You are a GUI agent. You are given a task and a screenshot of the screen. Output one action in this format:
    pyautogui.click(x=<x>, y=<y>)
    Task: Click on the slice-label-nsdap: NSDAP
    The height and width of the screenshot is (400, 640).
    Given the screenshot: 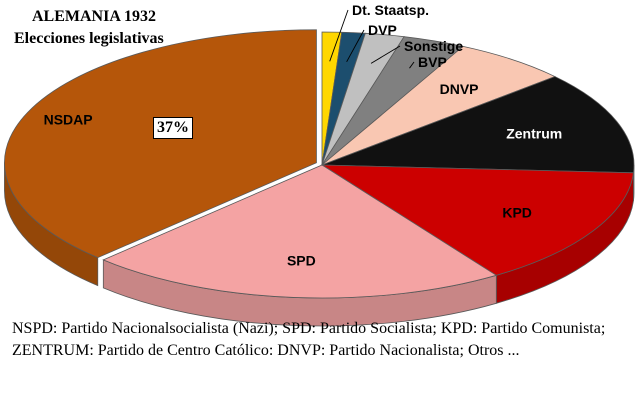 What is the action you would take?
    pyautogui.click(x=68, y=119)
    